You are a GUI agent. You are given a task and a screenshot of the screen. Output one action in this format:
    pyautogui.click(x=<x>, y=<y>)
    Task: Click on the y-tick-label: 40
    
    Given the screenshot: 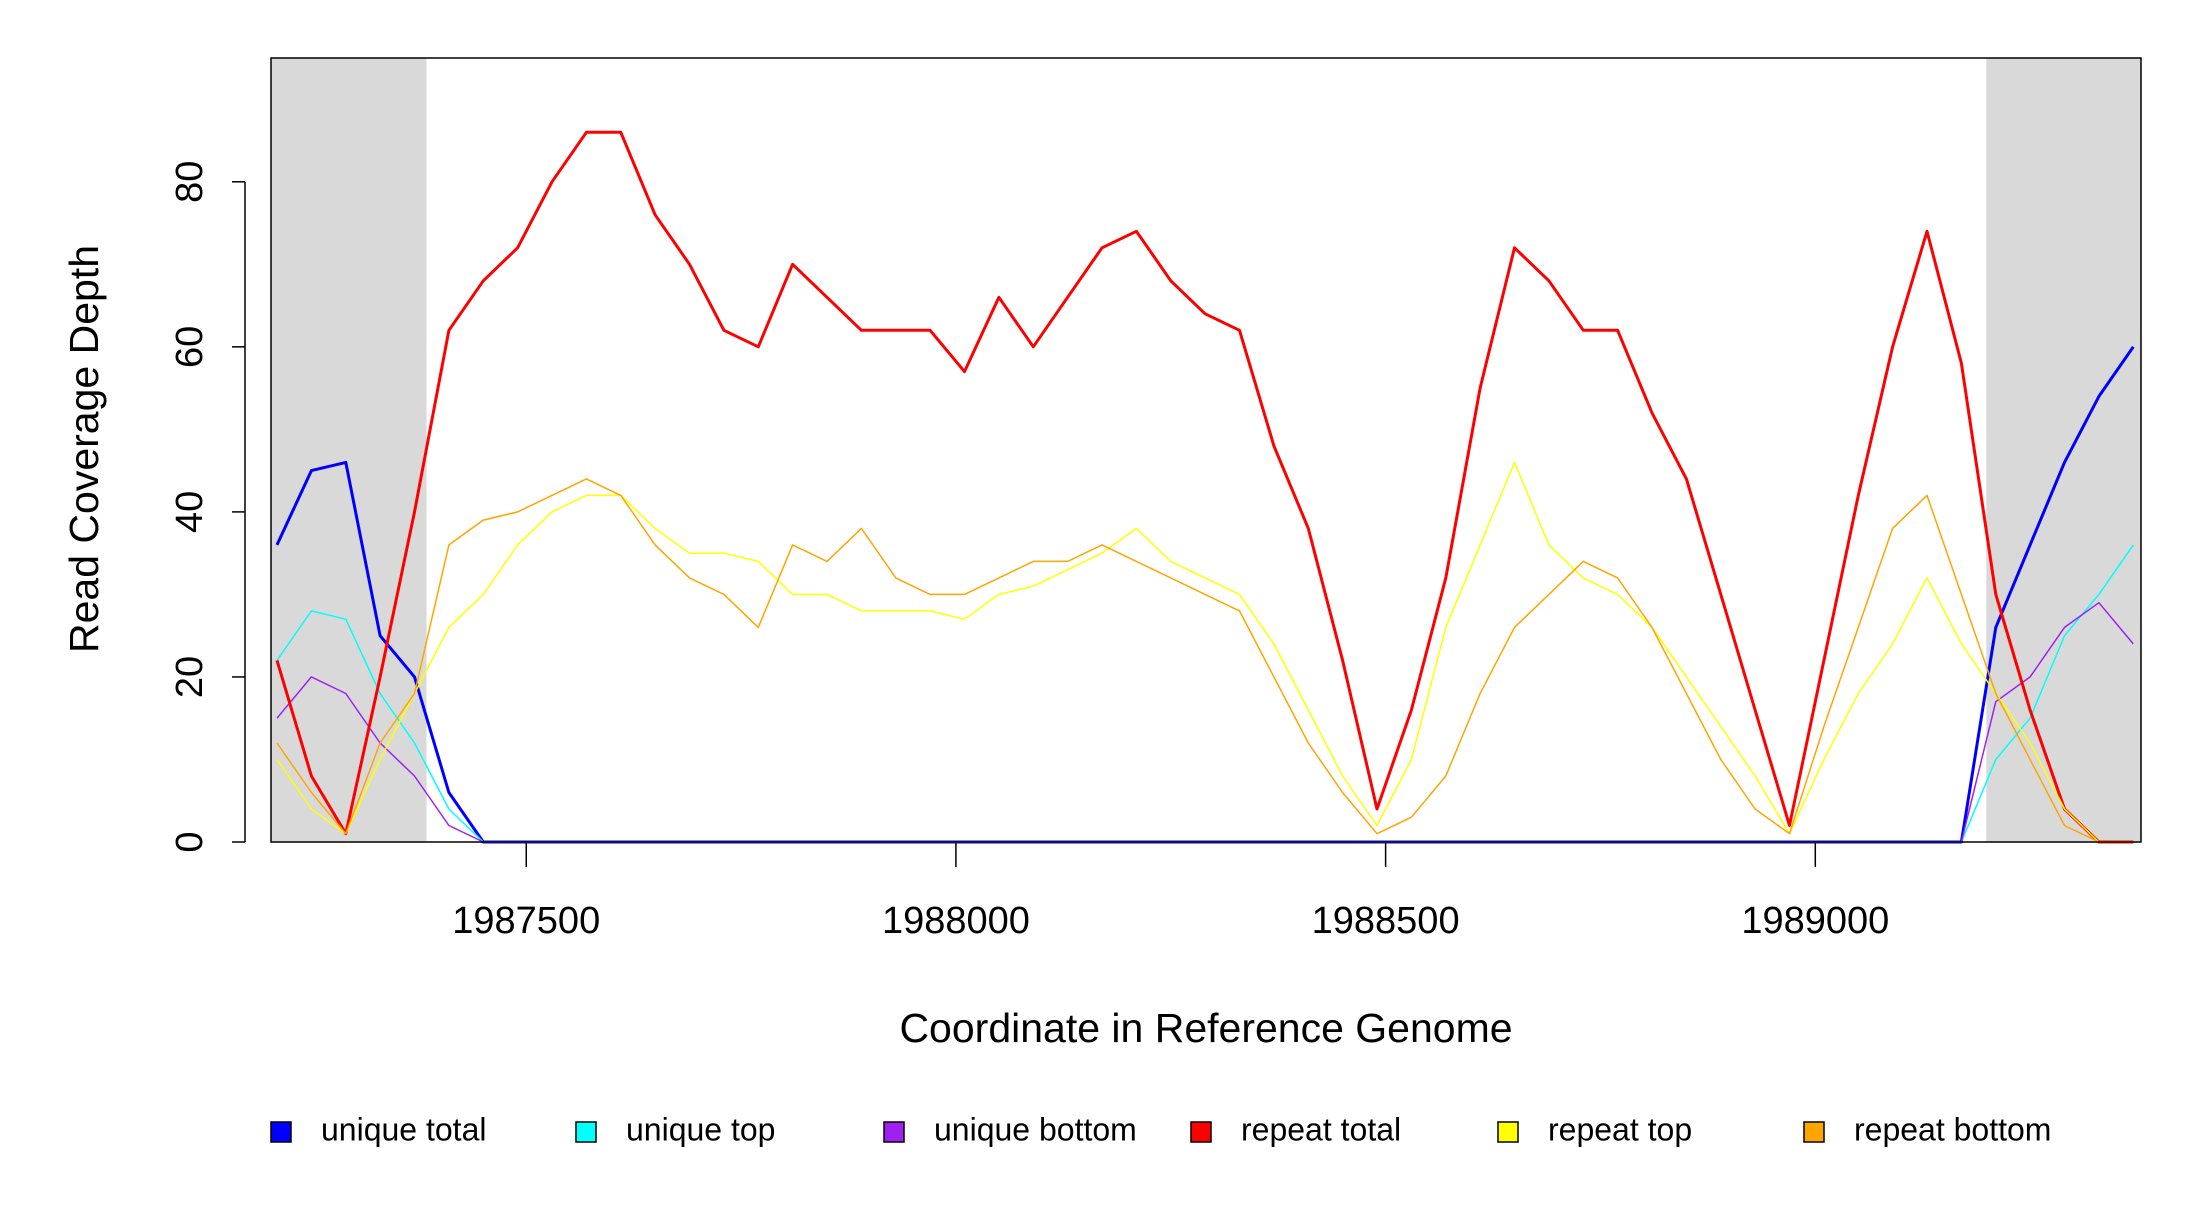 What is the action you would take?
    pyautogui.click(x=190, y=512)
    